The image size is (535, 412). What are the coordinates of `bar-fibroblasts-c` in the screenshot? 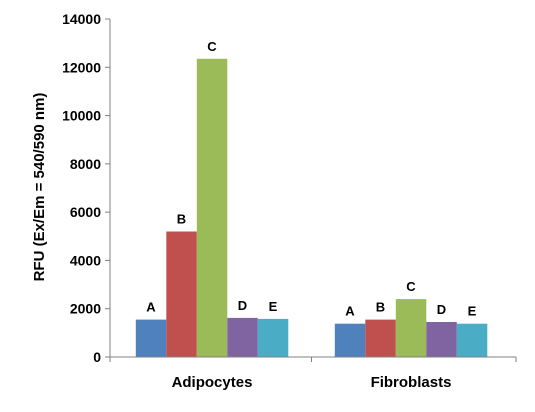 It's located at (411, 328).